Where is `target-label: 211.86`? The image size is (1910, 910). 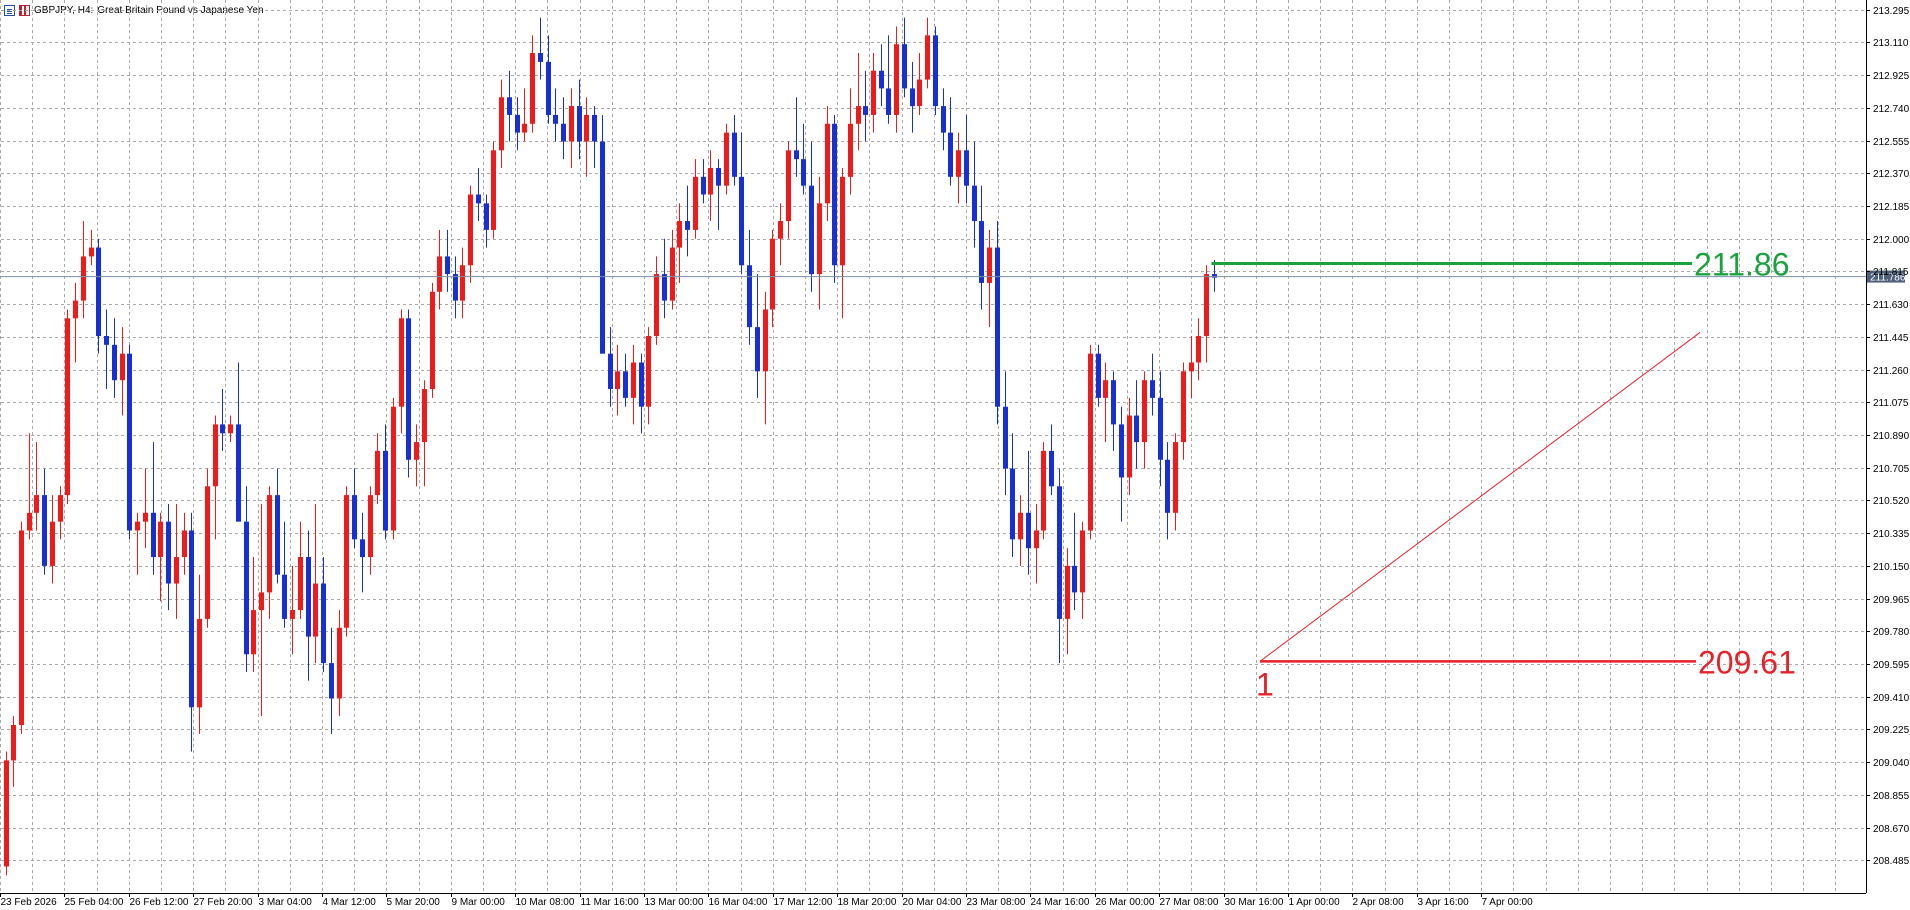
target-label: 211.86 is located at coordinates (1742, 264).